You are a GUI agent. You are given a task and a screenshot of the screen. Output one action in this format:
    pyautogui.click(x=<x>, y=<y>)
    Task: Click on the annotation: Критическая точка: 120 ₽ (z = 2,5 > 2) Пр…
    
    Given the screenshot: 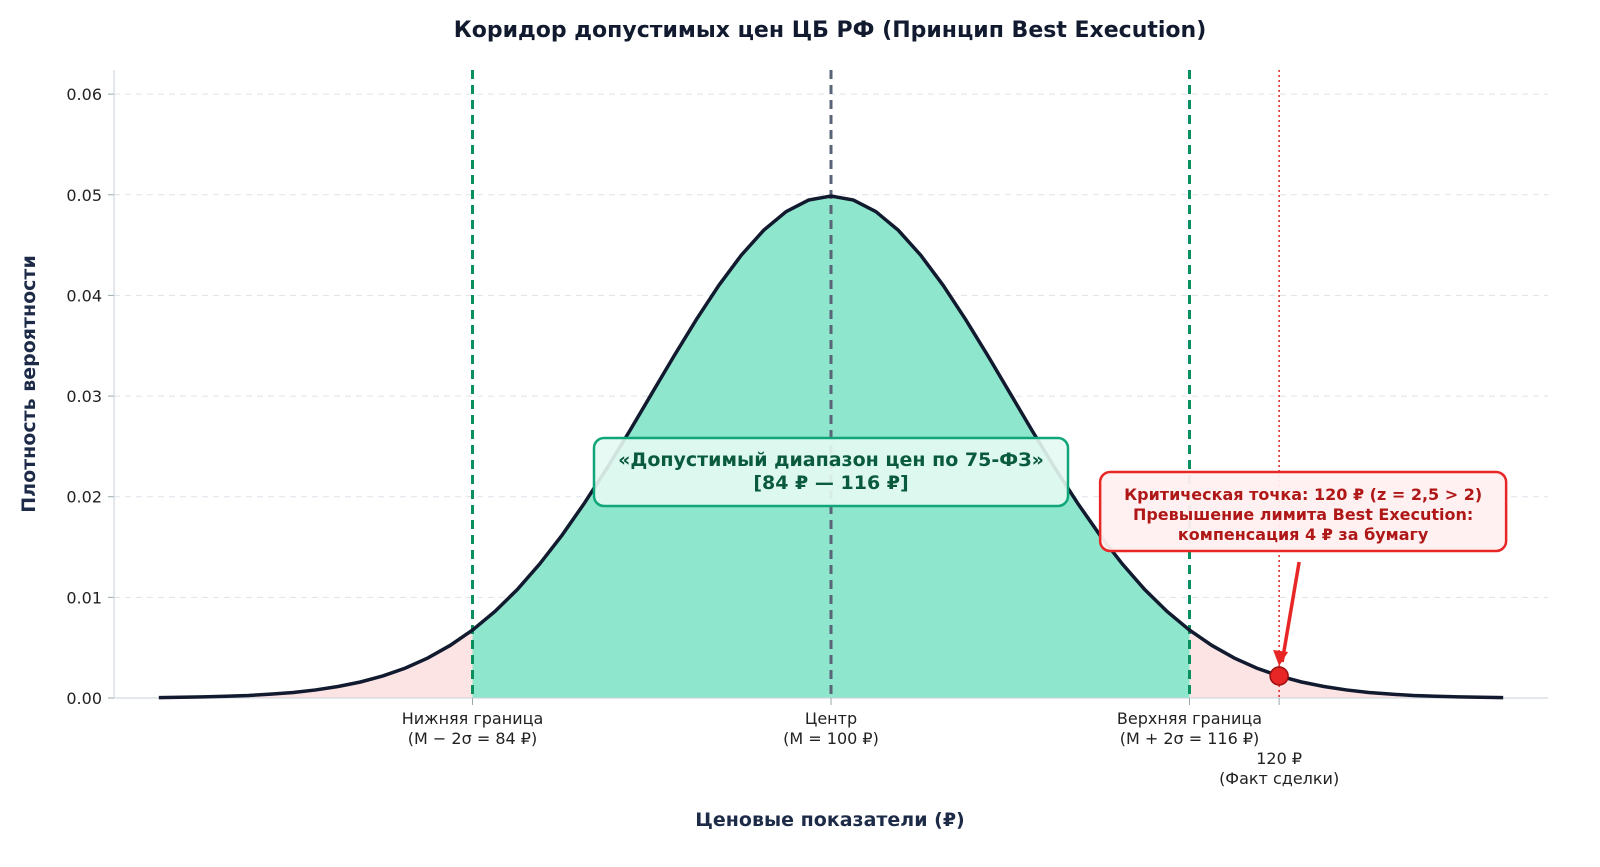 What is the action you would take?
    pyautogui.click(x=1303, y=514)
    